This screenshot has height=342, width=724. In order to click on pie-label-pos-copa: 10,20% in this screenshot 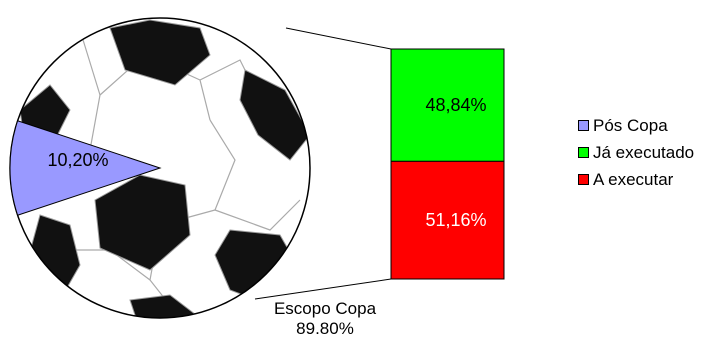, I will do `click(77, 160)`.